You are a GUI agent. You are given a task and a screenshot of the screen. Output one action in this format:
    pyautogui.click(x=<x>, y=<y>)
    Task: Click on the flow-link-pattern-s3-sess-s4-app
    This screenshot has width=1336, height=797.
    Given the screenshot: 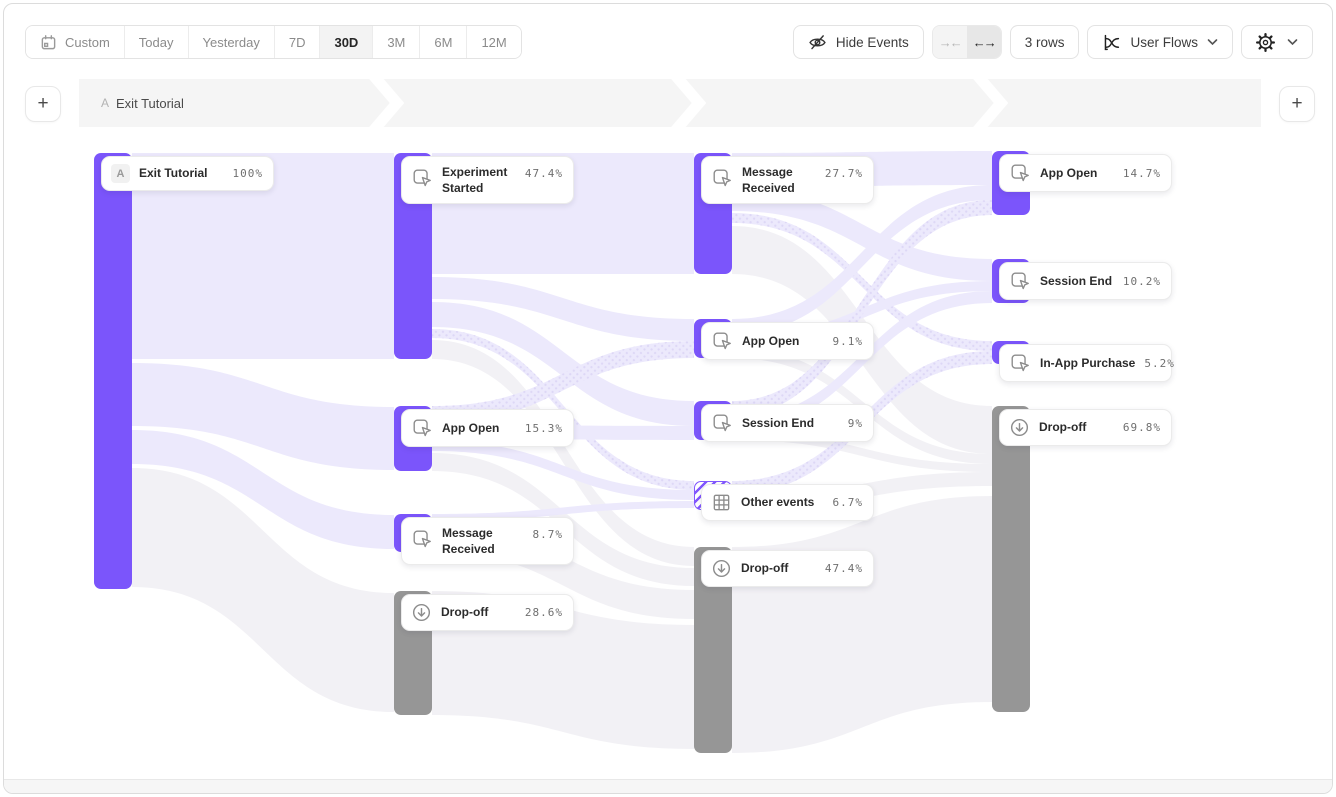 What is the action you would take?
    pyautogui.click(x=862, y=308)
    